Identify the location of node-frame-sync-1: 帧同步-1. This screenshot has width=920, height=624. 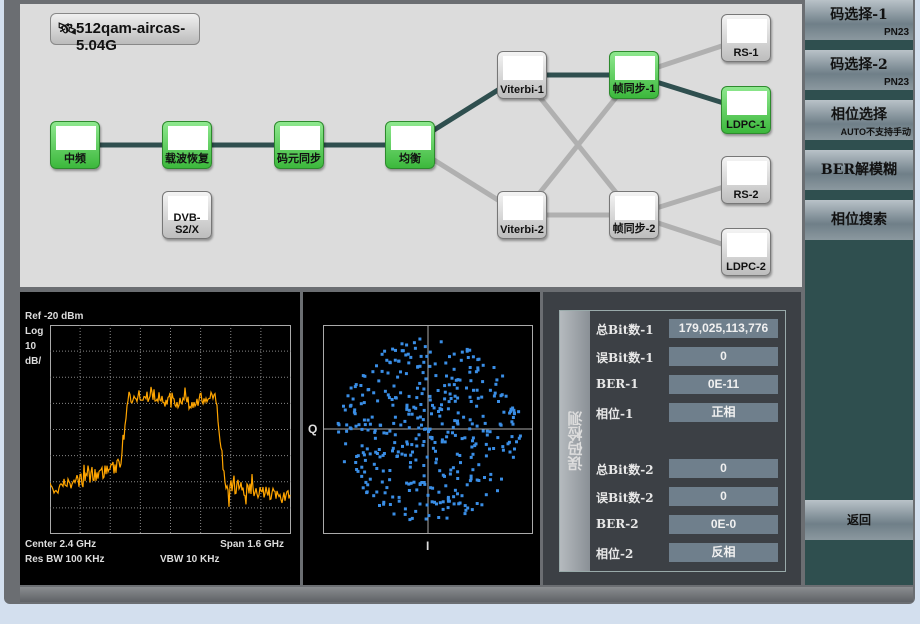
(634, 75).